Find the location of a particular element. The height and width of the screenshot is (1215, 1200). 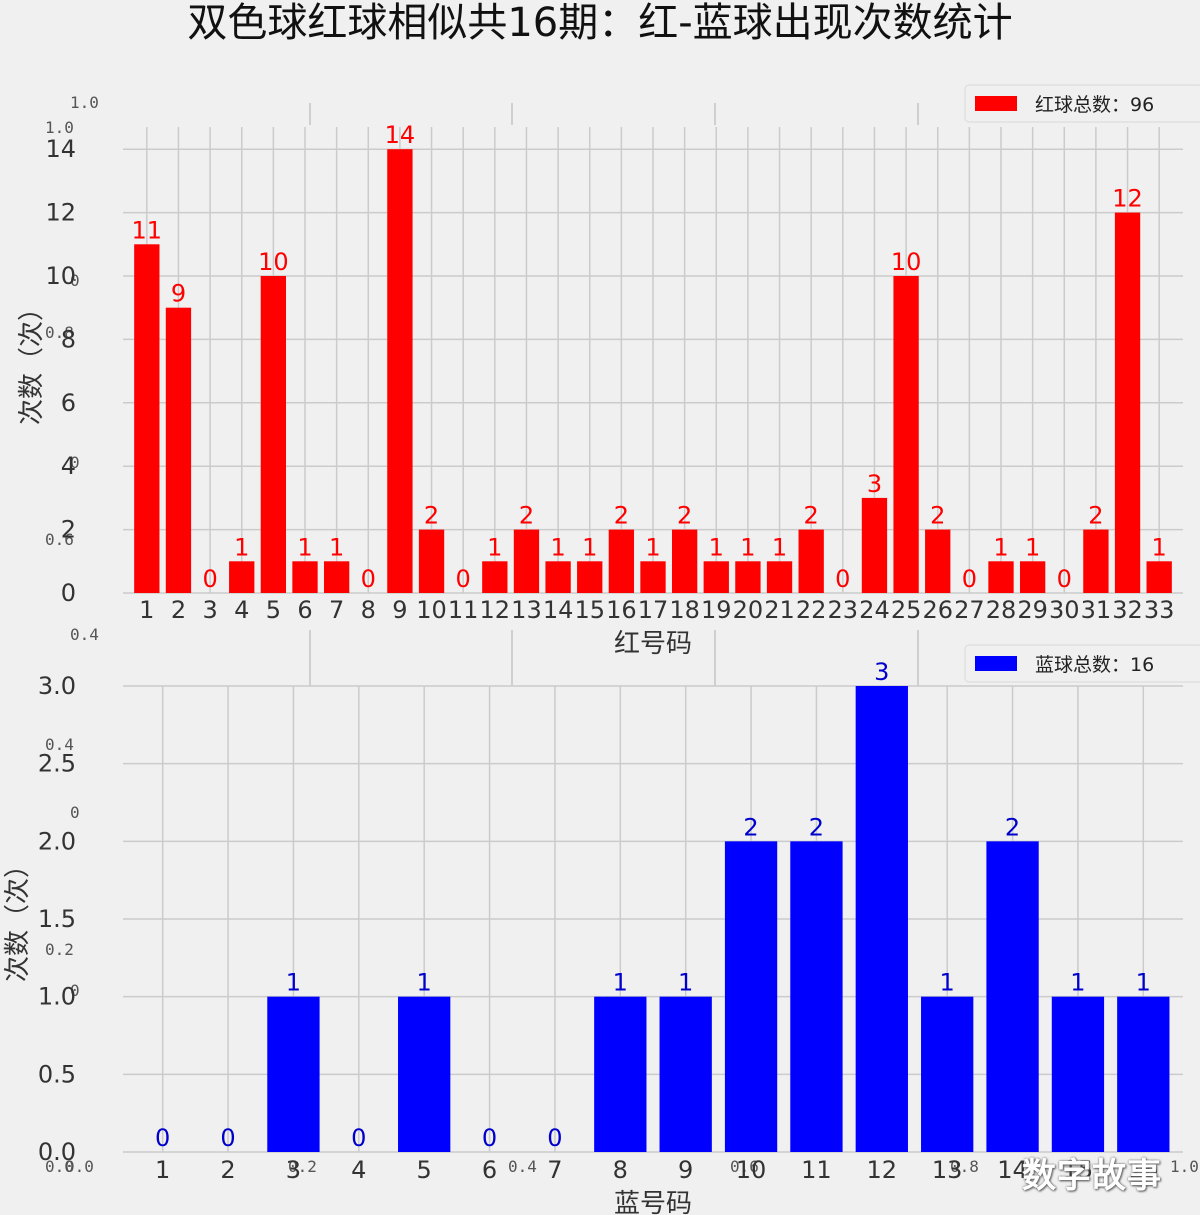

x-tick-label: 25 is located at coordinates (906, 610).